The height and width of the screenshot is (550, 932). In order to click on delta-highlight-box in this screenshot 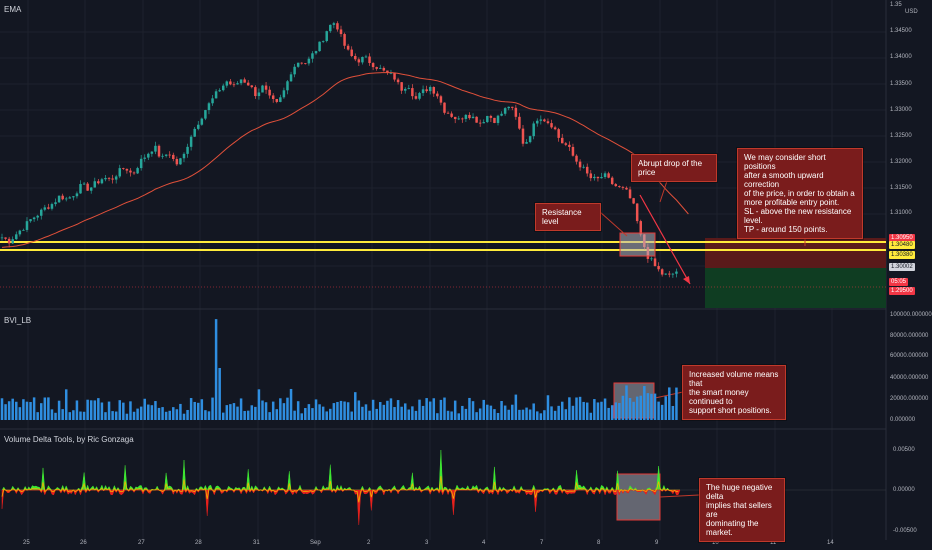, I will do `click(638, 497)`.